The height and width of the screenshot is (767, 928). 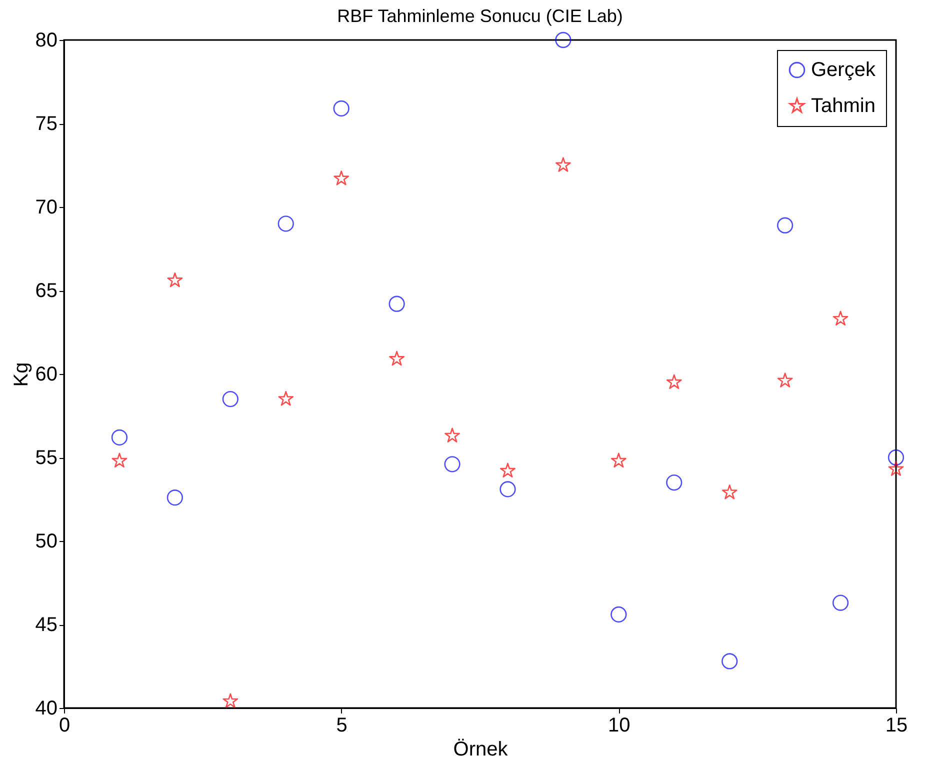 I want to click on x-tick-label: 15, so click(x=896, y=725).